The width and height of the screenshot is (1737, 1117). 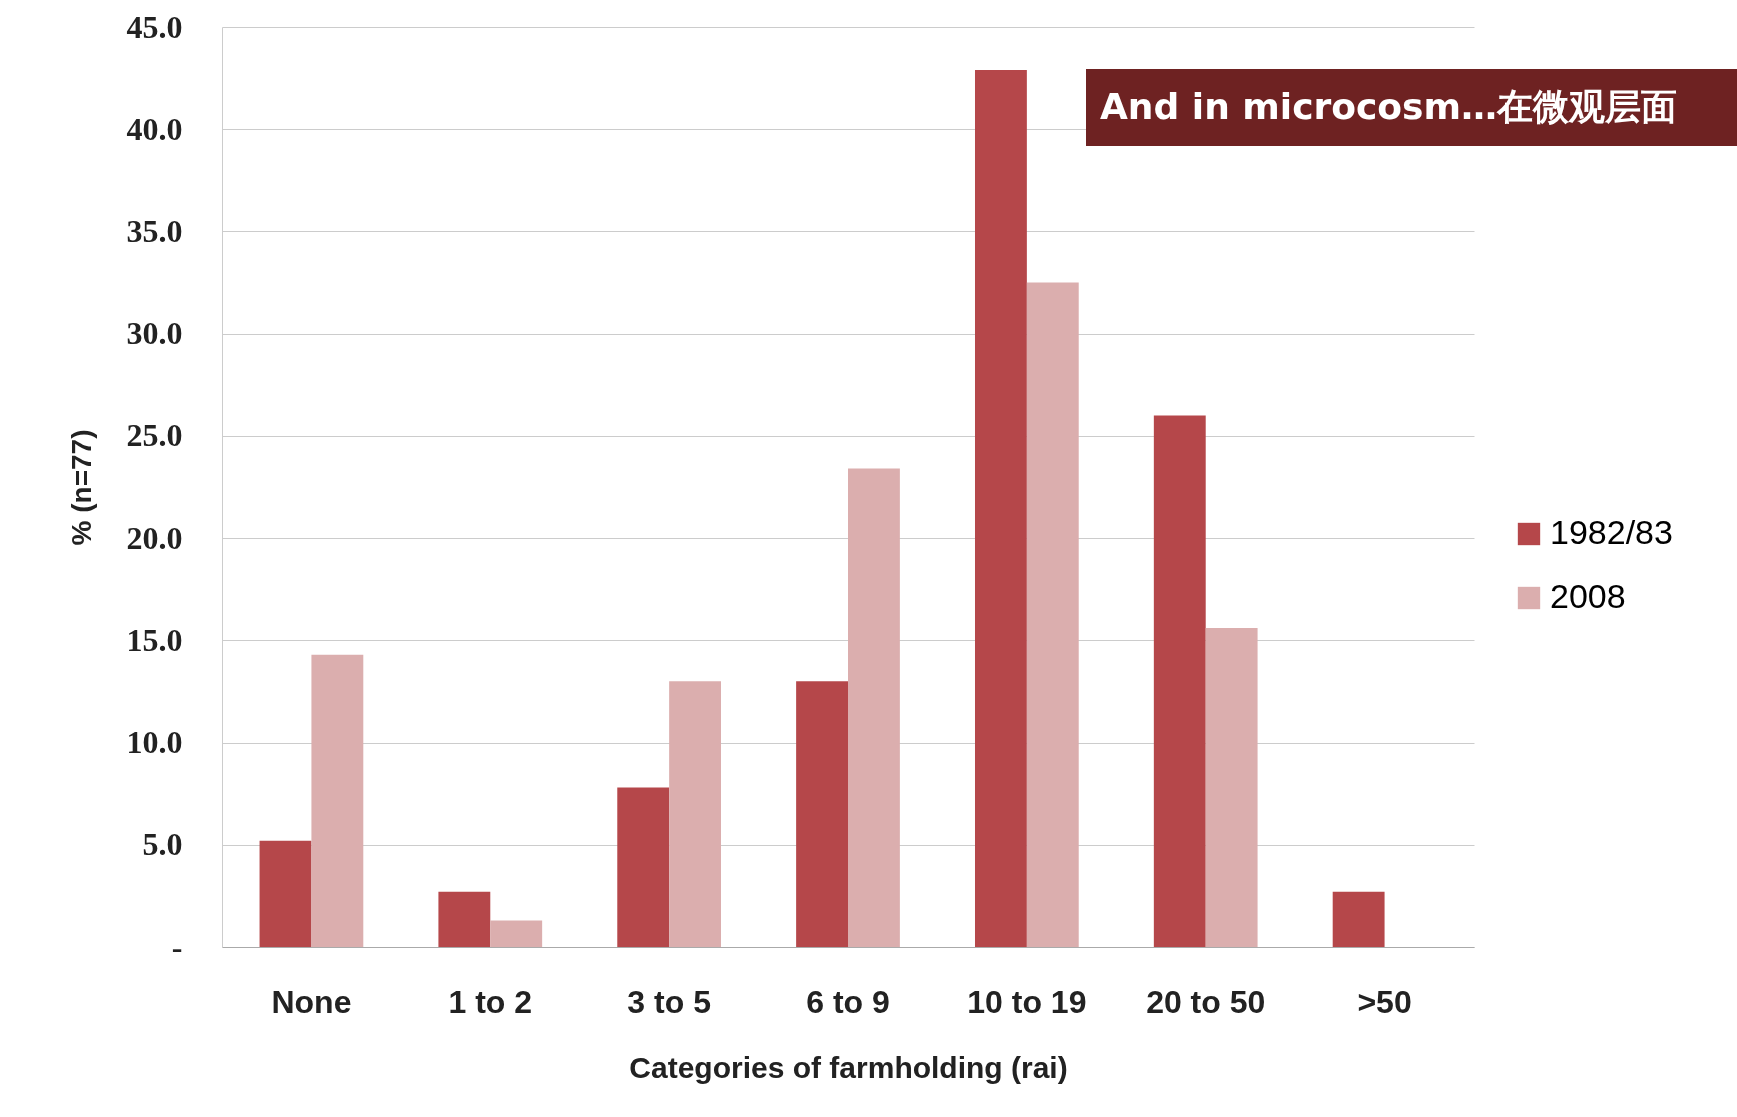 I want to click on y-tick-label: 45.0, so click(x=154, y=26).